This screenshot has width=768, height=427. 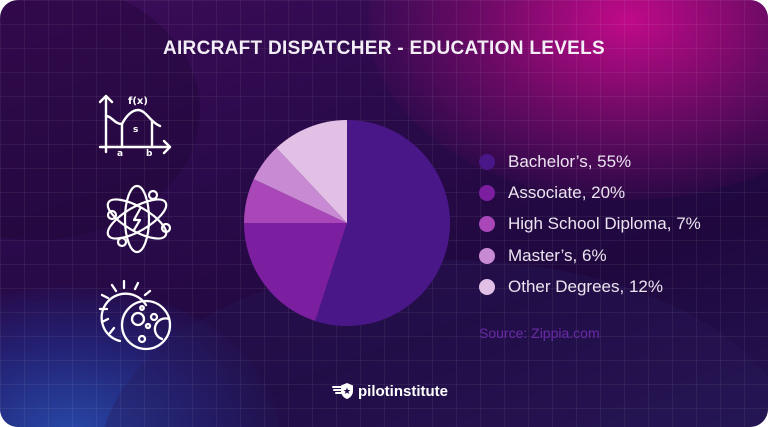 I want to click on atom-lightning-icon, so click(x=139, y=219).